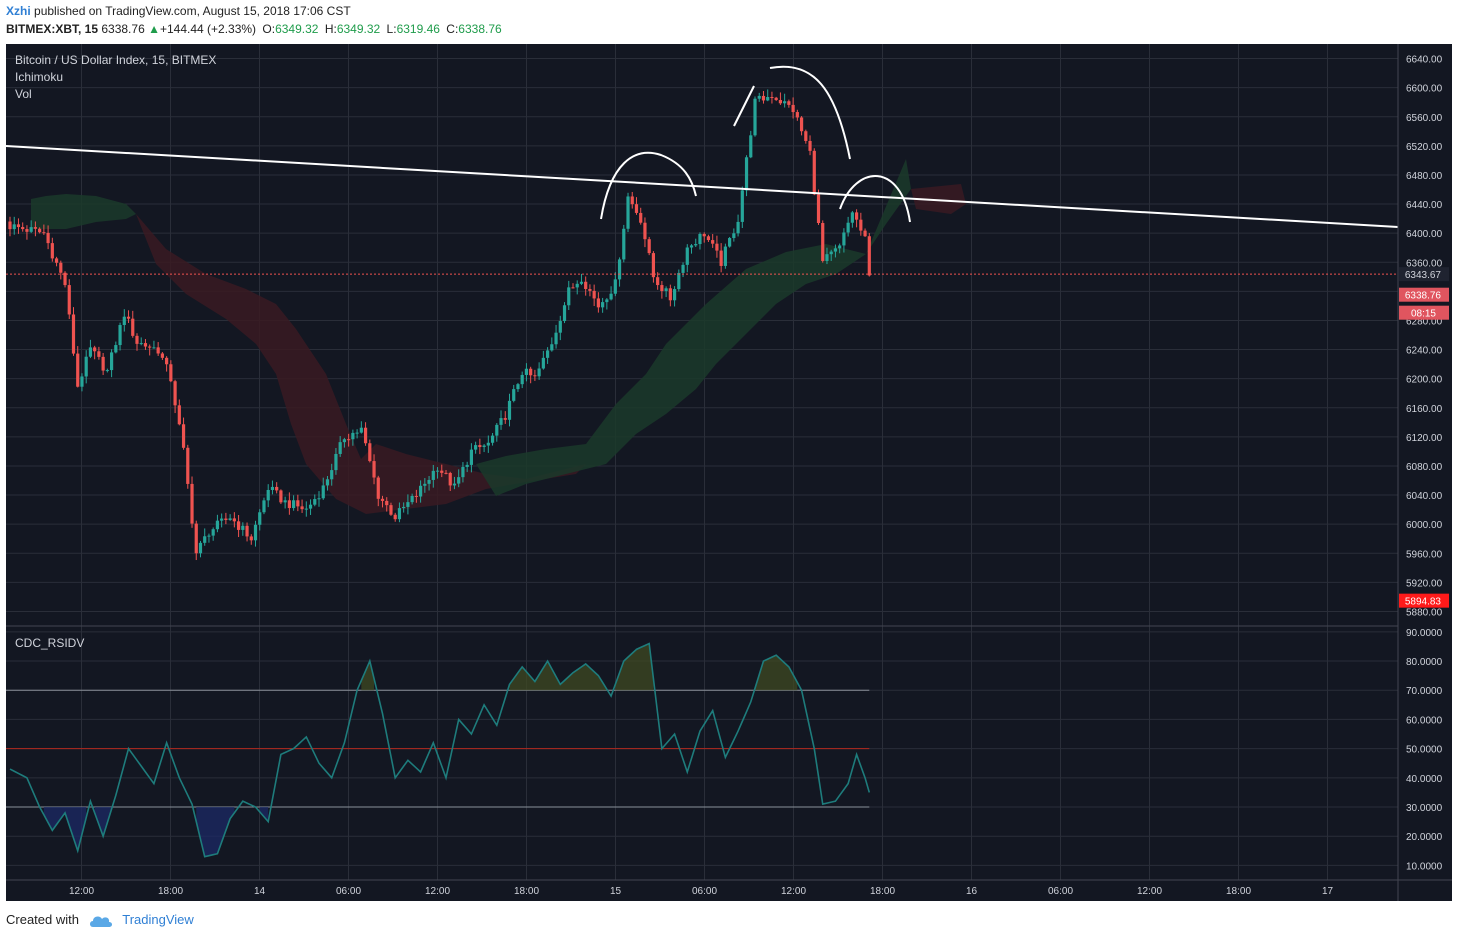  What do you see at coordinates (49, 643) in the screenshot?
I see `legend-rsi: CDC_RSIDV` at bounding box center [49, 643].